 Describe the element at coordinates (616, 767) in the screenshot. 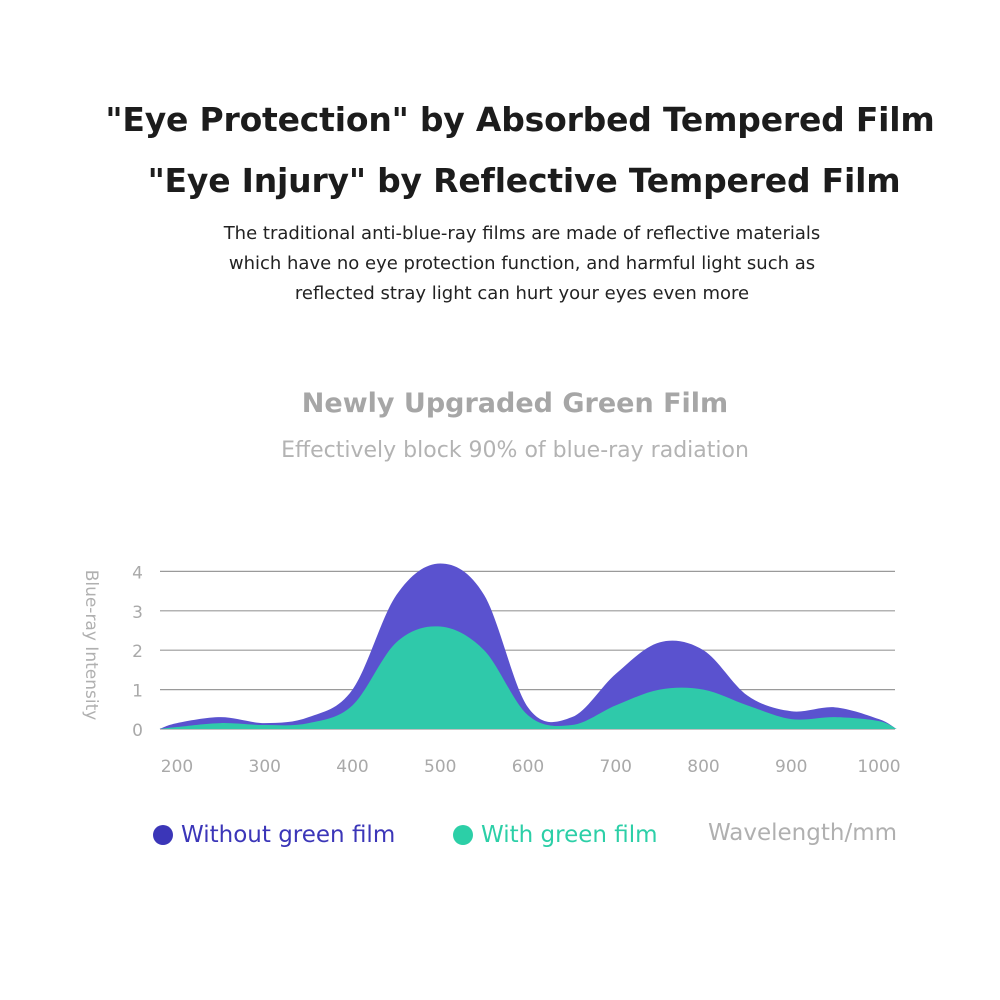

I see `x-tick-700: 700` at that location.